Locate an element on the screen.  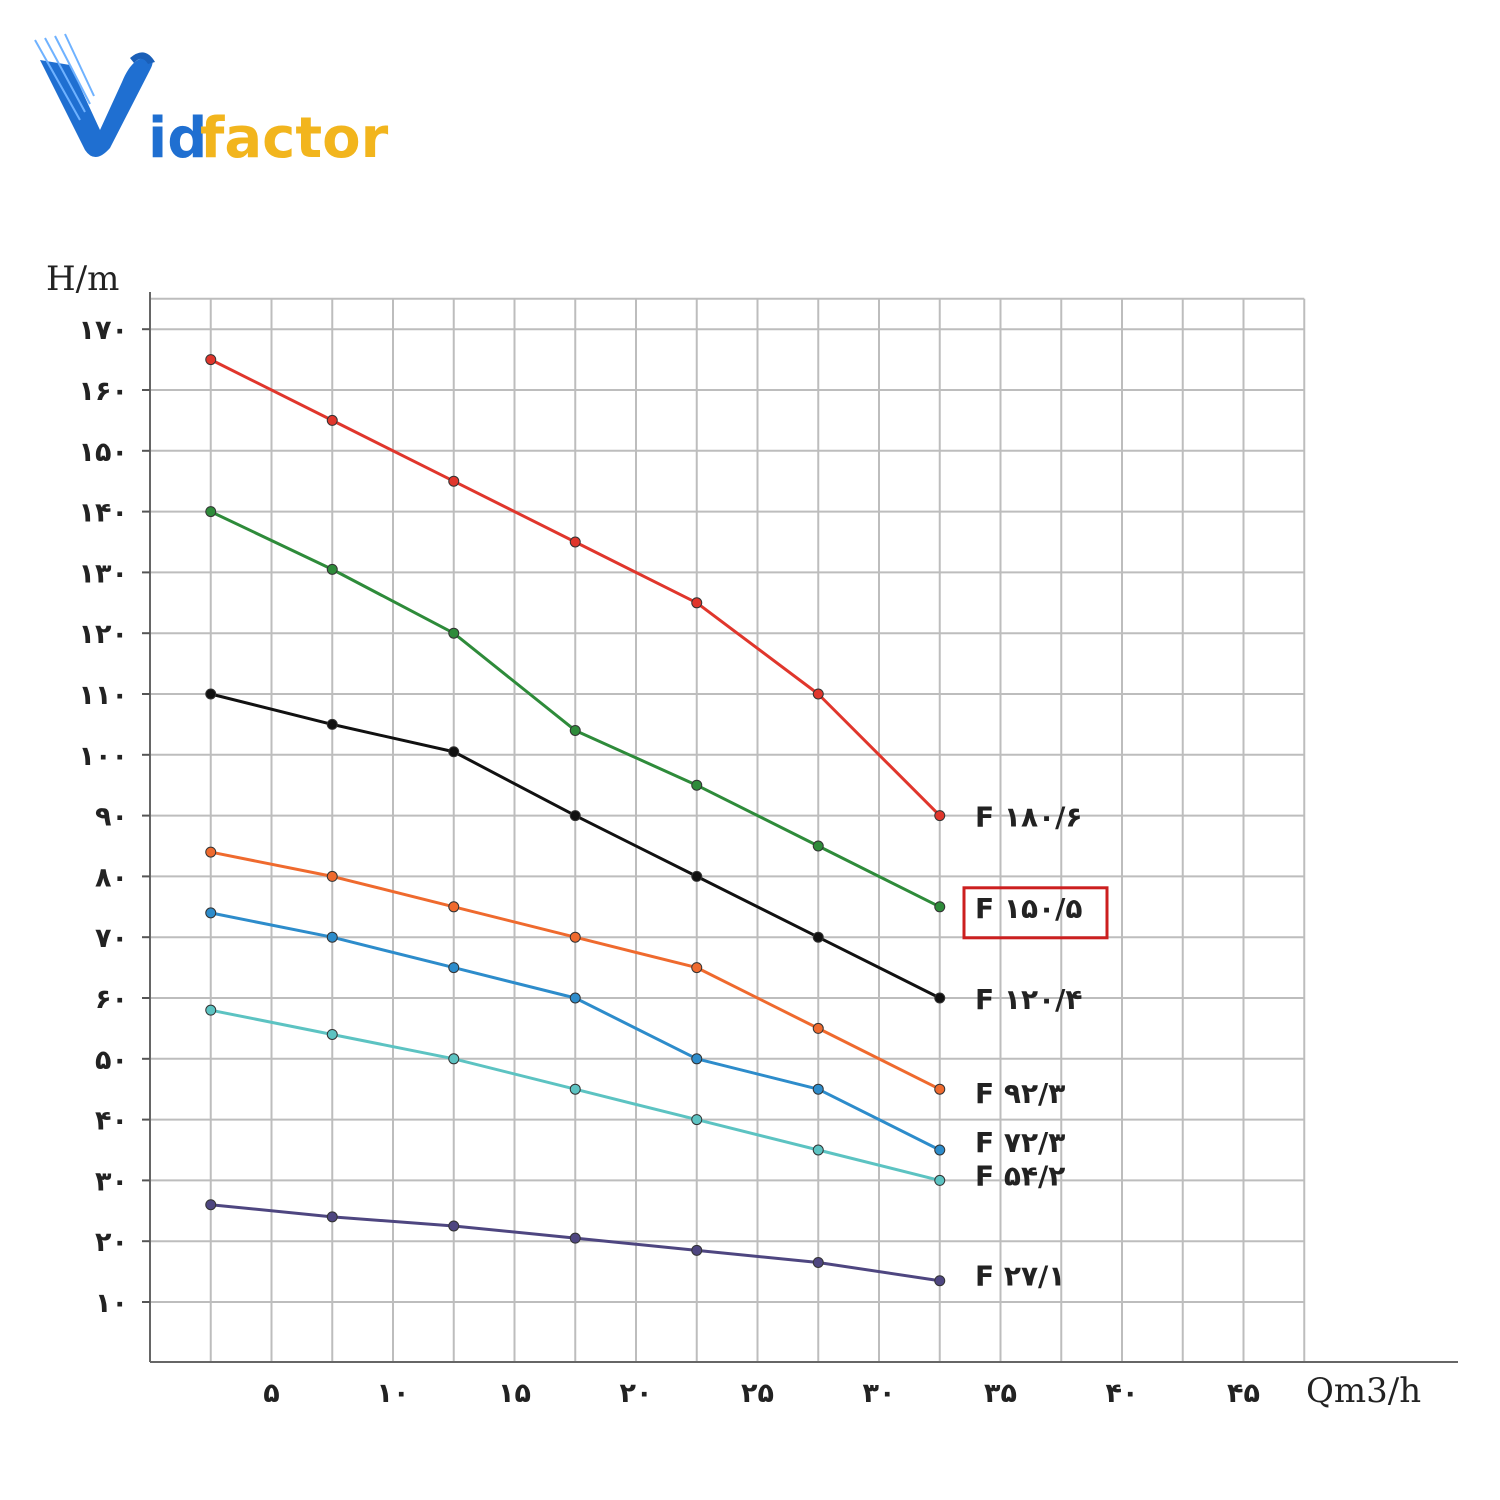
y-tick-label: ۱۶۰ is located at coordinates (103, 391).